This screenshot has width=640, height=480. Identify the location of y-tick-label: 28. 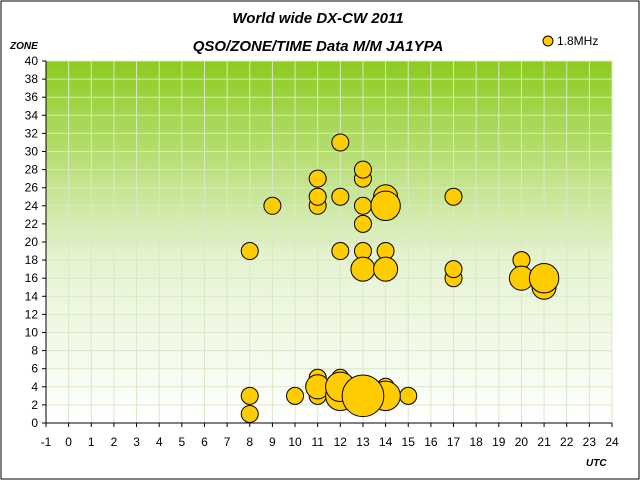
(32, 170).